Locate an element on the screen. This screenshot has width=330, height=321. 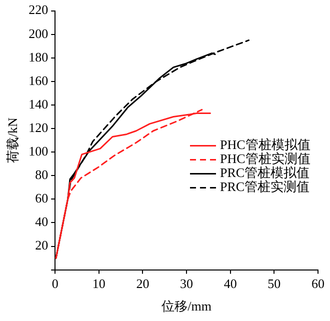
legend-label: PRC管桩模拟值 is located at coordinates (265, 172).